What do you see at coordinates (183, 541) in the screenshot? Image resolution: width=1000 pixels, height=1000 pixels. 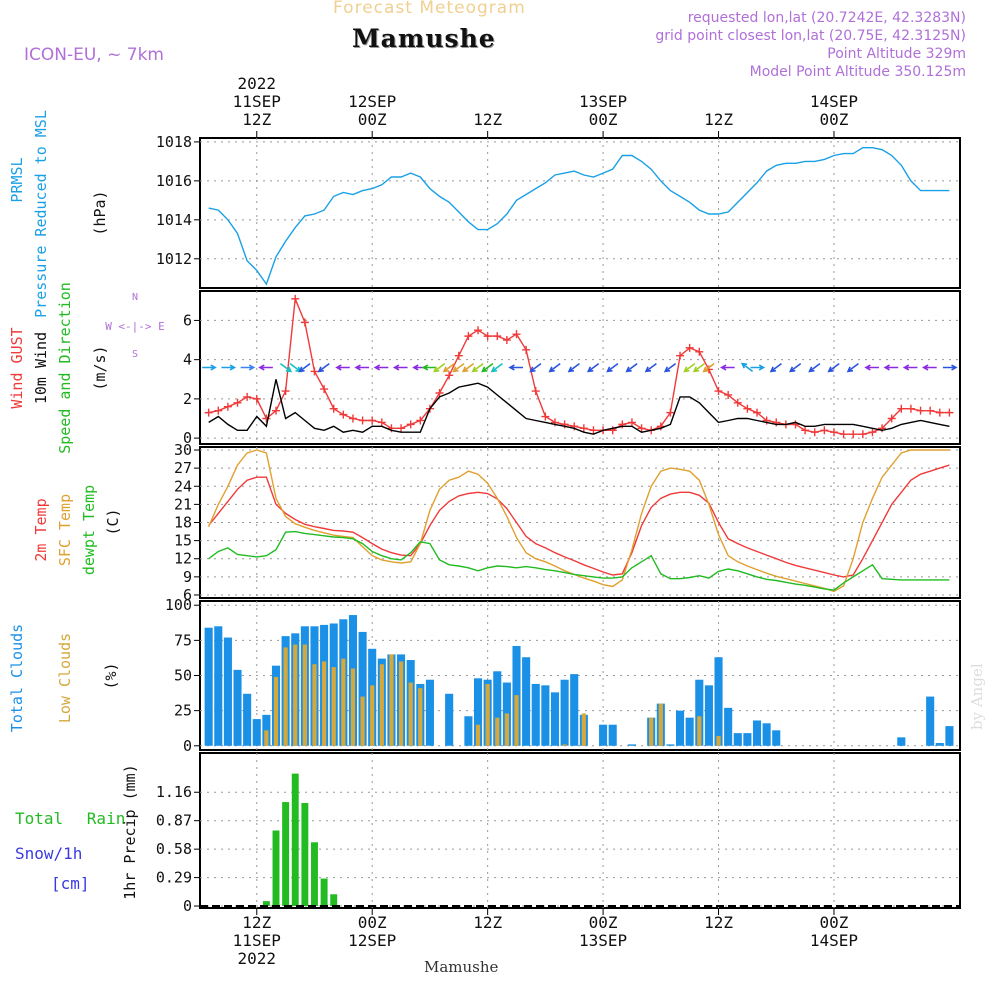 I see `y-tick-label: 15` at bounding box center [183, 541].